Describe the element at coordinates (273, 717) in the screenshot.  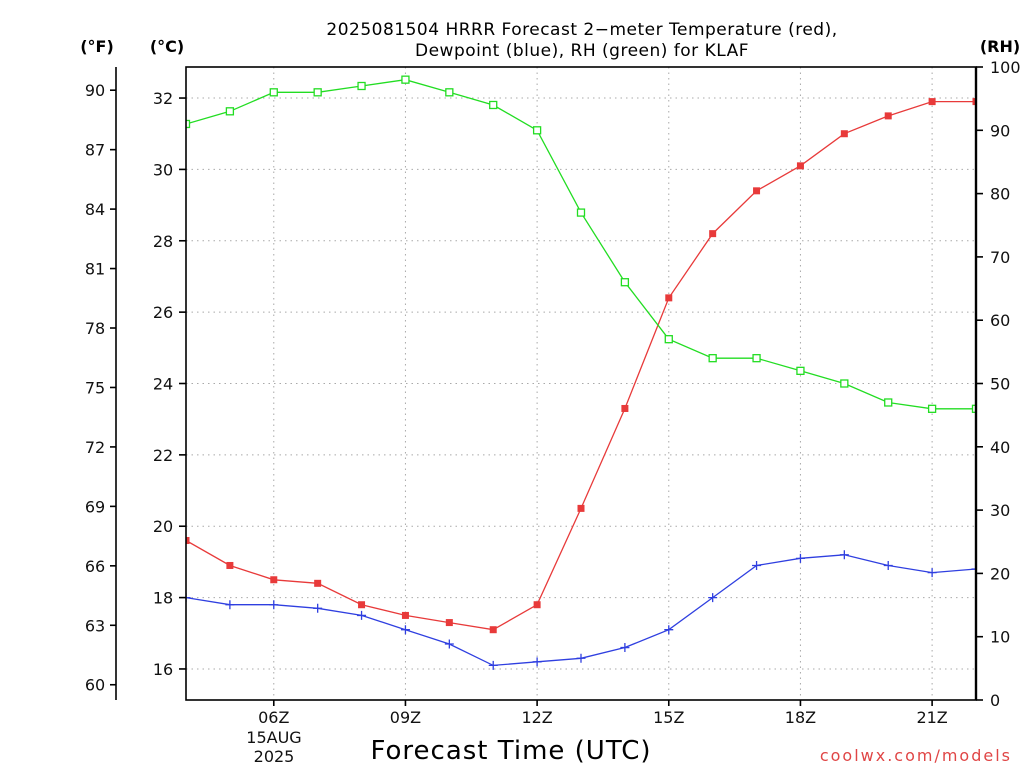
I see `x-tick-label: 06Z` at that location.